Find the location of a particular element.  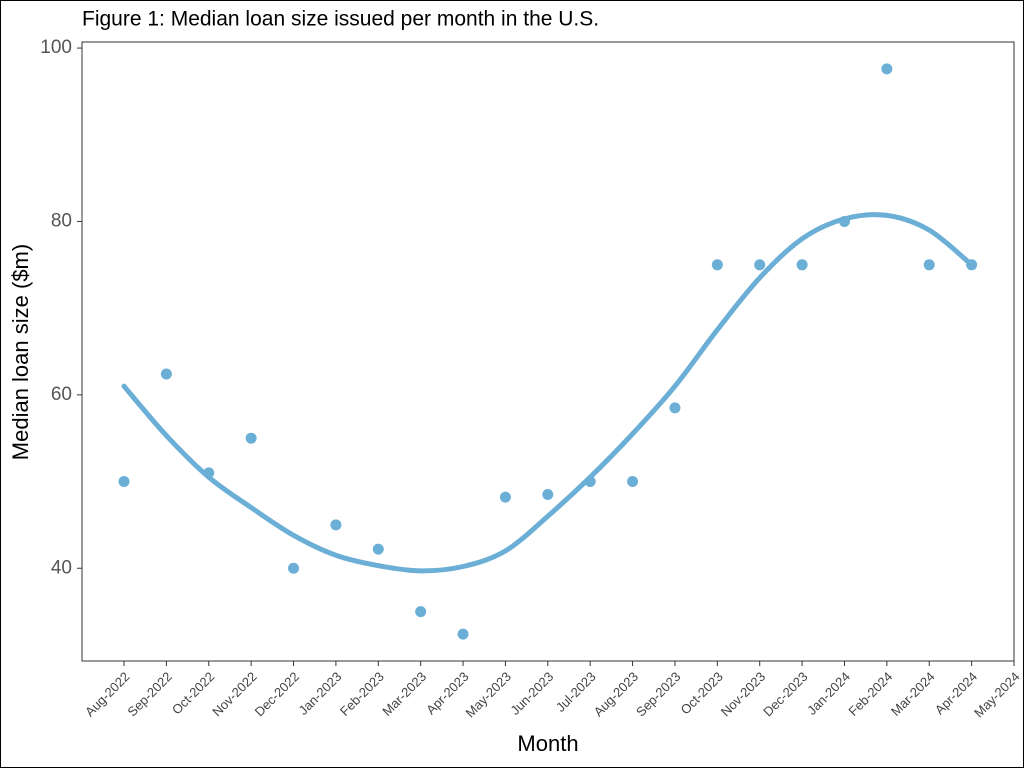

x-axis-title: Month is located at coordinates (547, 743).